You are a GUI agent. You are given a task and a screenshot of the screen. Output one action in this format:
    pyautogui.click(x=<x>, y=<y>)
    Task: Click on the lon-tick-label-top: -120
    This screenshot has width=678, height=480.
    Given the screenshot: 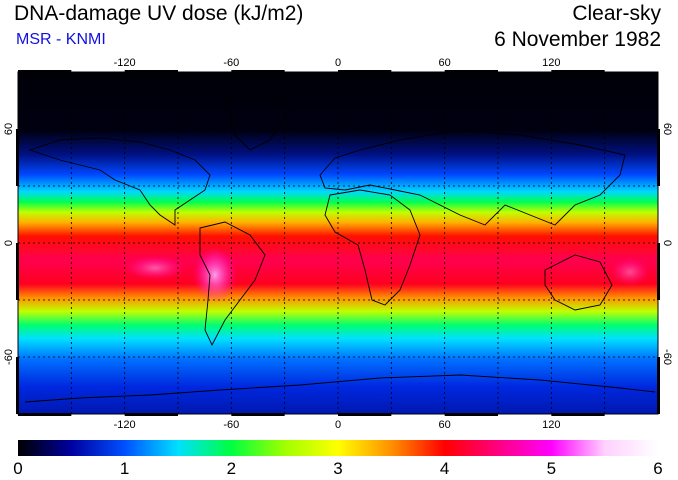 What is the action you would take?
    pyautogui.click(x=125, y=63)
    